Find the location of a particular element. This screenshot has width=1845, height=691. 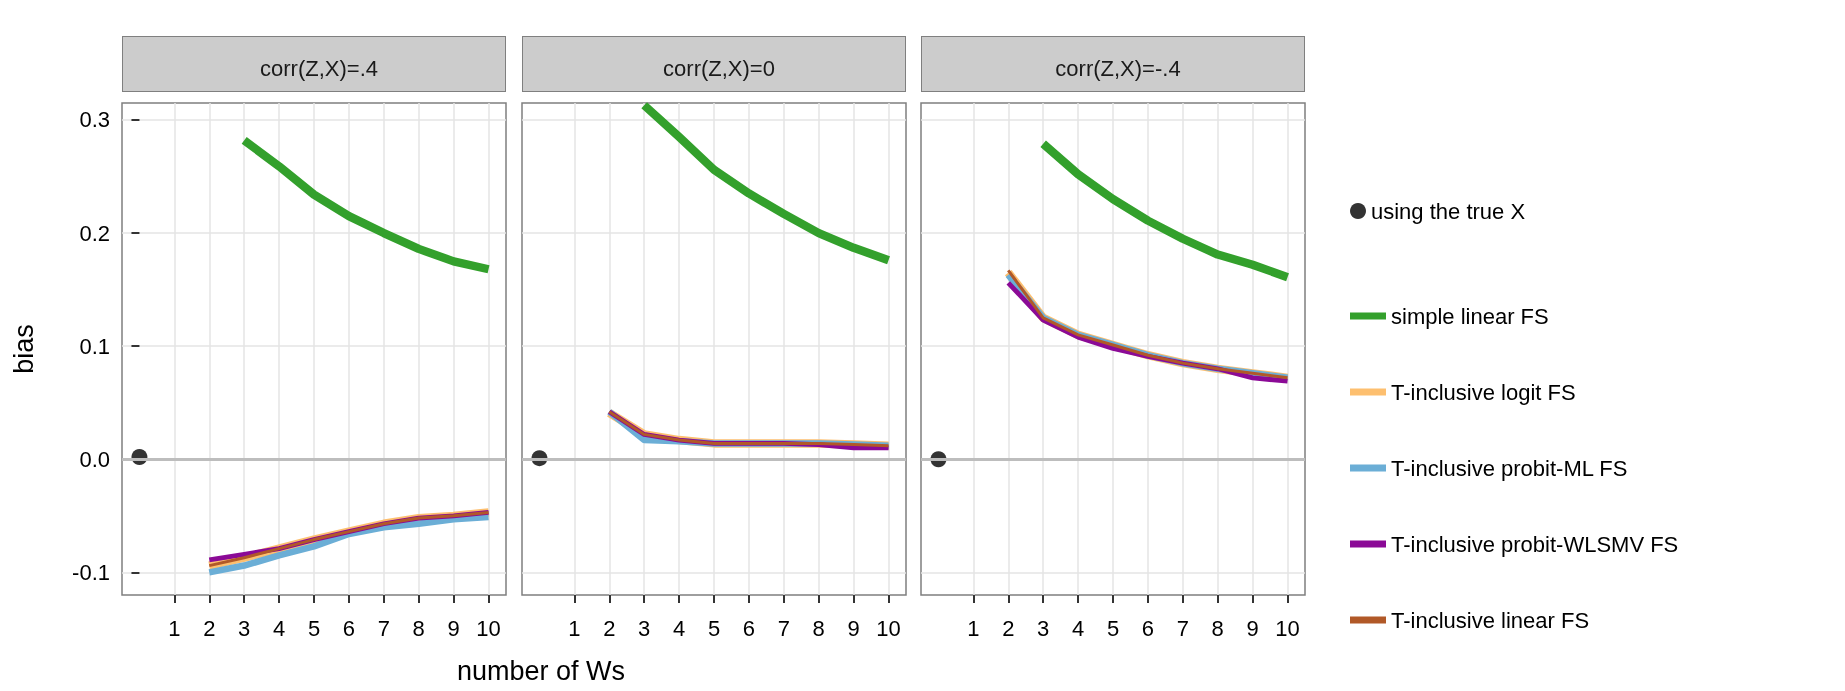

x-axis-title: number of Ws is located at coordinates (541, 670).